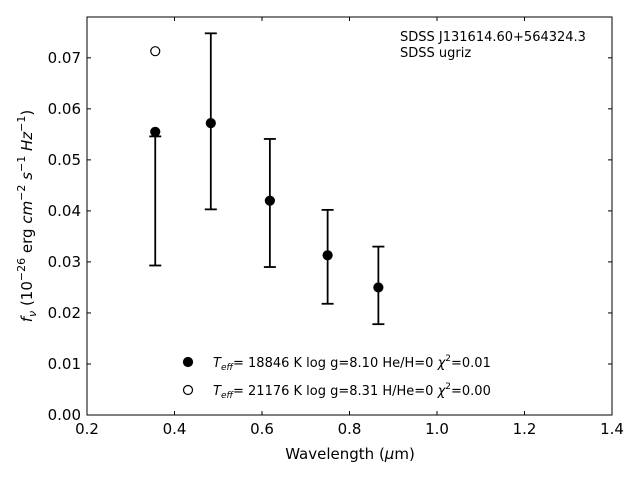 The width and height of the screenshot is (640, 480). Describe the element at coordinates (437, 429) in the screenshot. I see `x-tick-label: 1.0` at that location.